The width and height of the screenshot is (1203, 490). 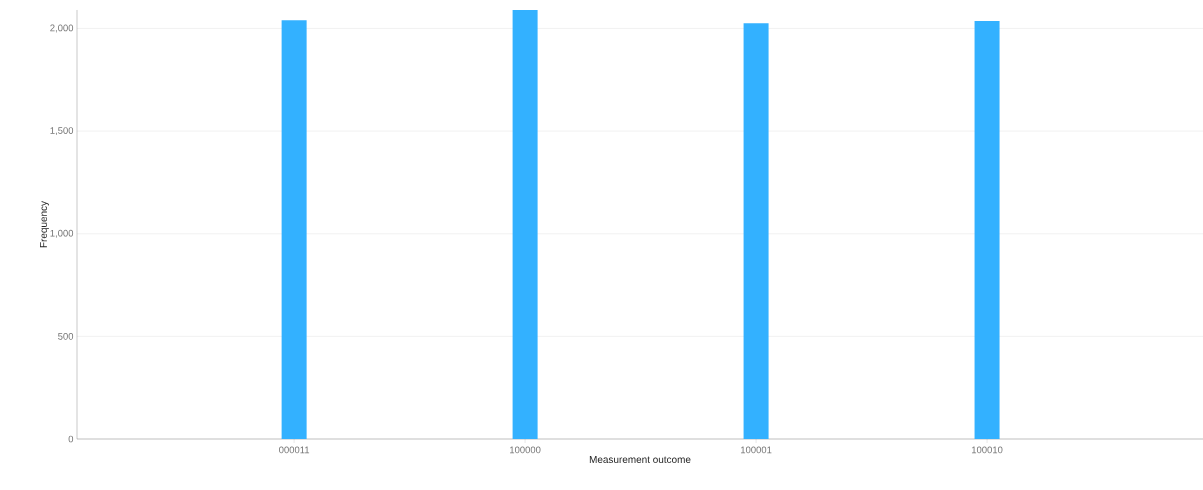 I want to click on x-tick-label: 100000, so click(x=525, y=450).